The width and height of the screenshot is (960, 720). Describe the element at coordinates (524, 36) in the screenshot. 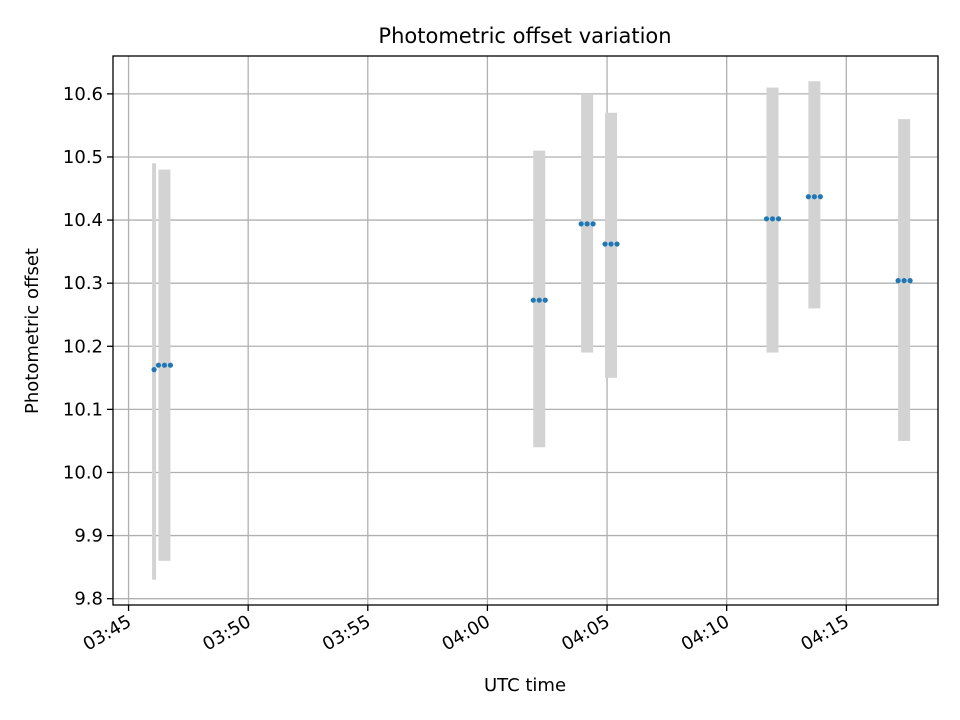

I see `chart-title: Photometric offset variation` at that location.